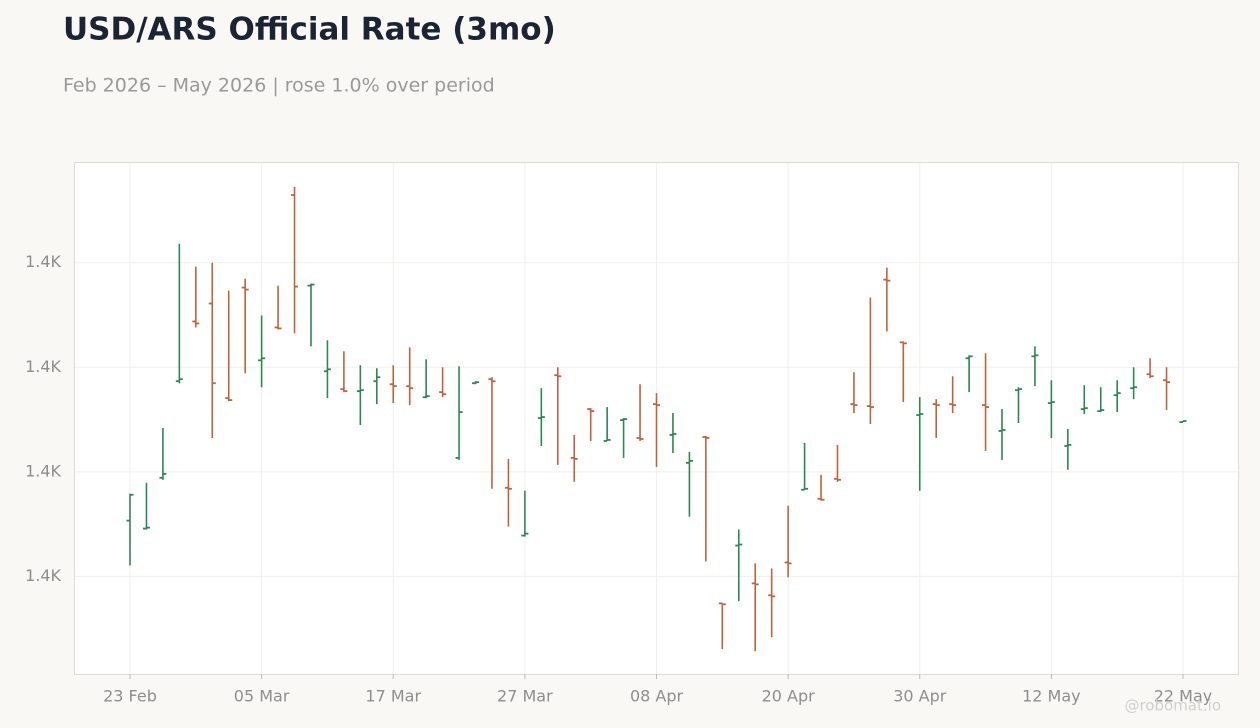 This screenshot has height=728, width=1260. I want to click on x-tick-label: 05 Mar, so click(262, 696).